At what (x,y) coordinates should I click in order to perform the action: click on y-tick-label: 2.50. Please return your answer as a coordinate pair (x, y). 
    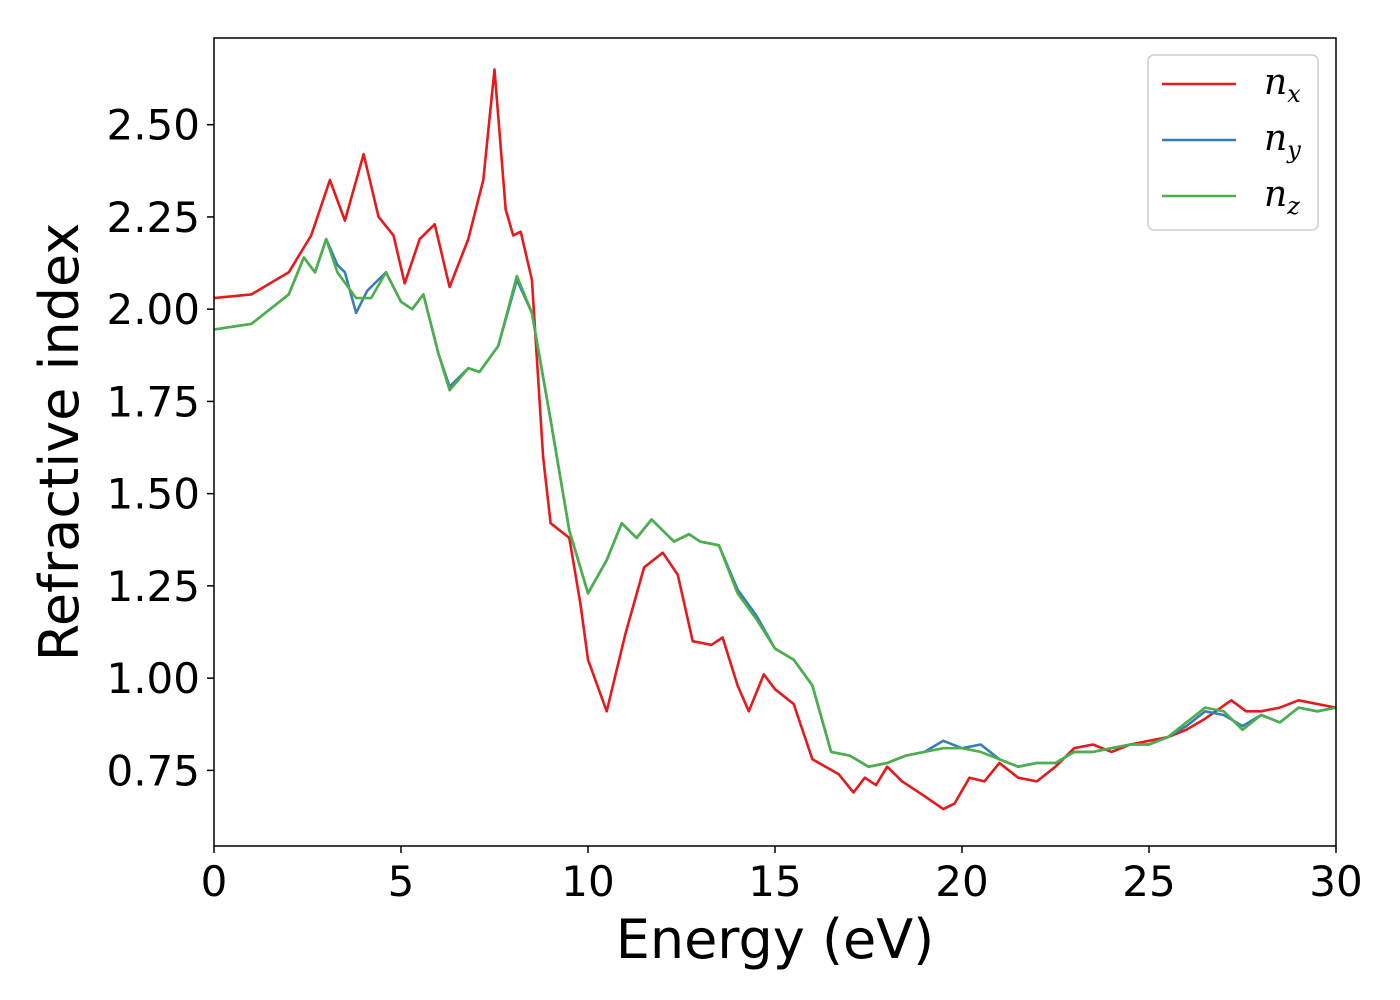
    Looking at the image, I should click on (153, 125).